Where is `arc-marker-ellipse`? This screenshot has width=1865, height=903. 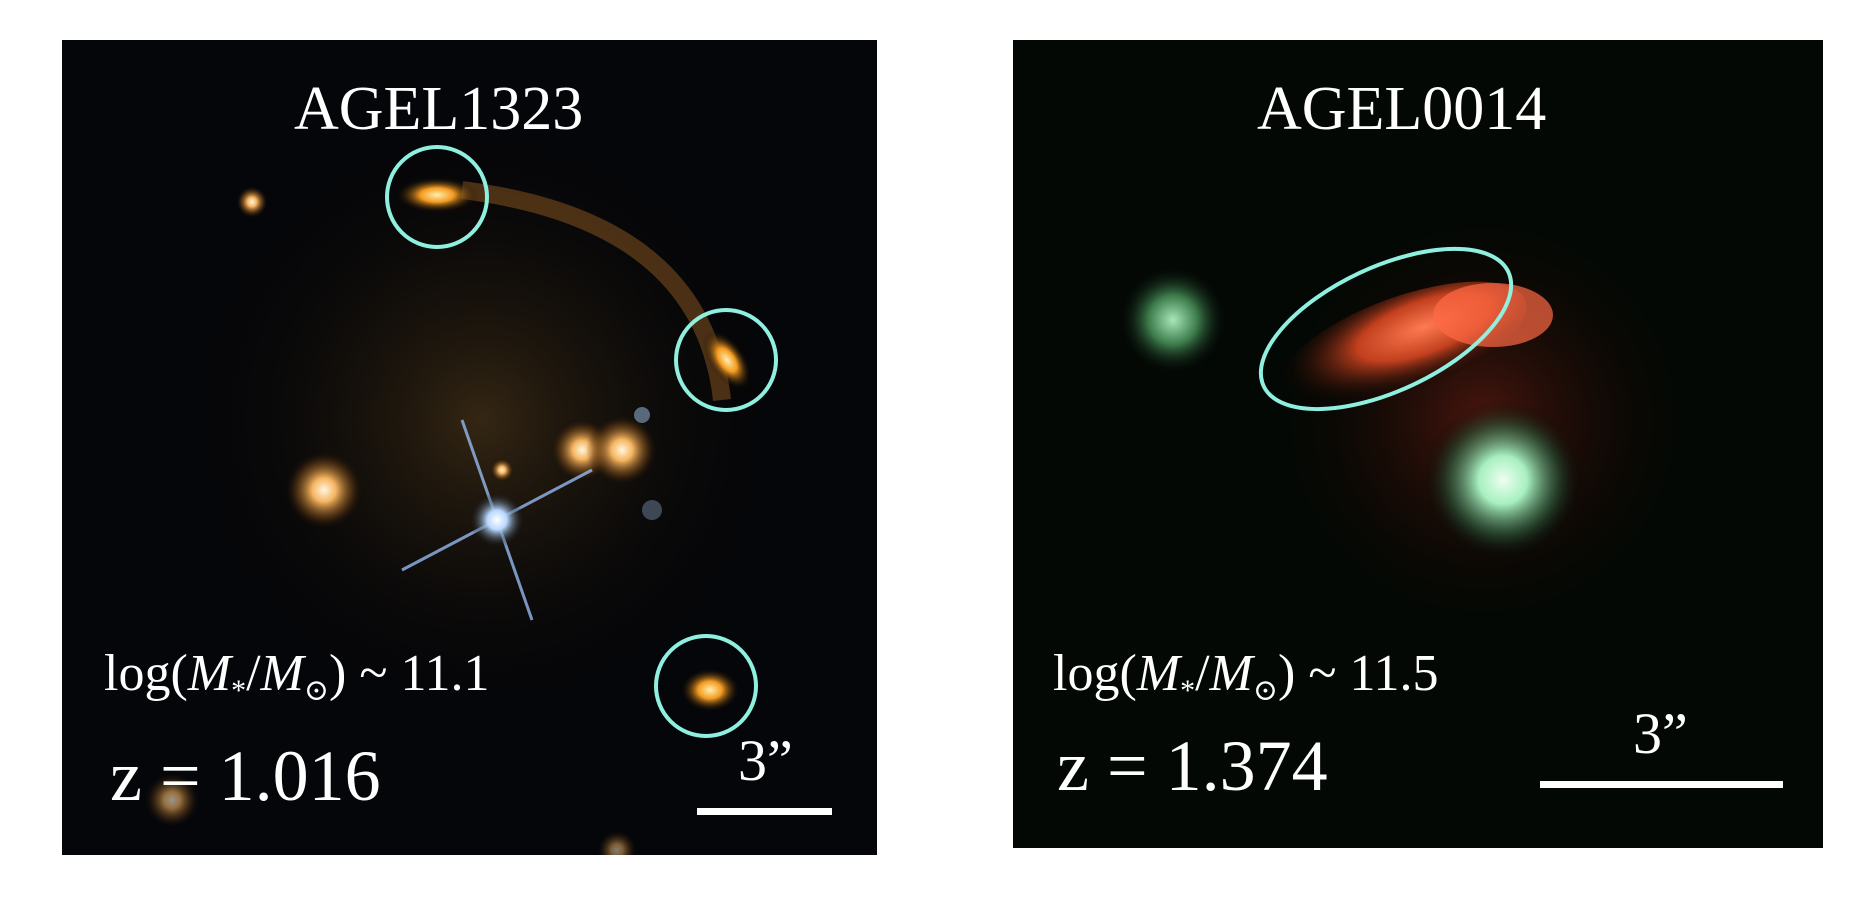
arc-marker-ellipse is located at coordinates (1386, 329).